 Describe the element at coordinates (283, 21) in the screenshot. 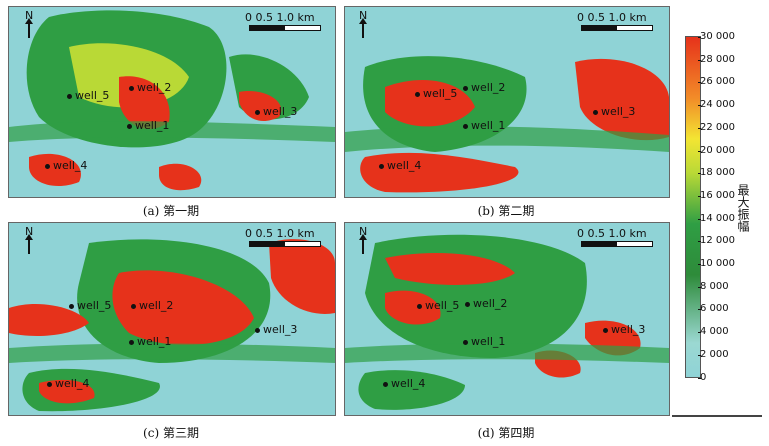

I see `scale-bar-a: 0 0.5 1.0 km` at that location.